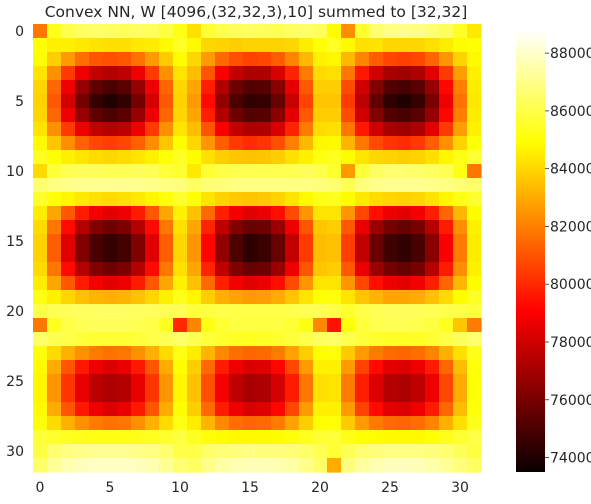 Image resolution: width=591 pixels, height=504 pixels. Describe the element at coordinates (252, 488) in the screenshot. I see `x-axis-ticks: 0 5 10 15 20 25 30` at that location.